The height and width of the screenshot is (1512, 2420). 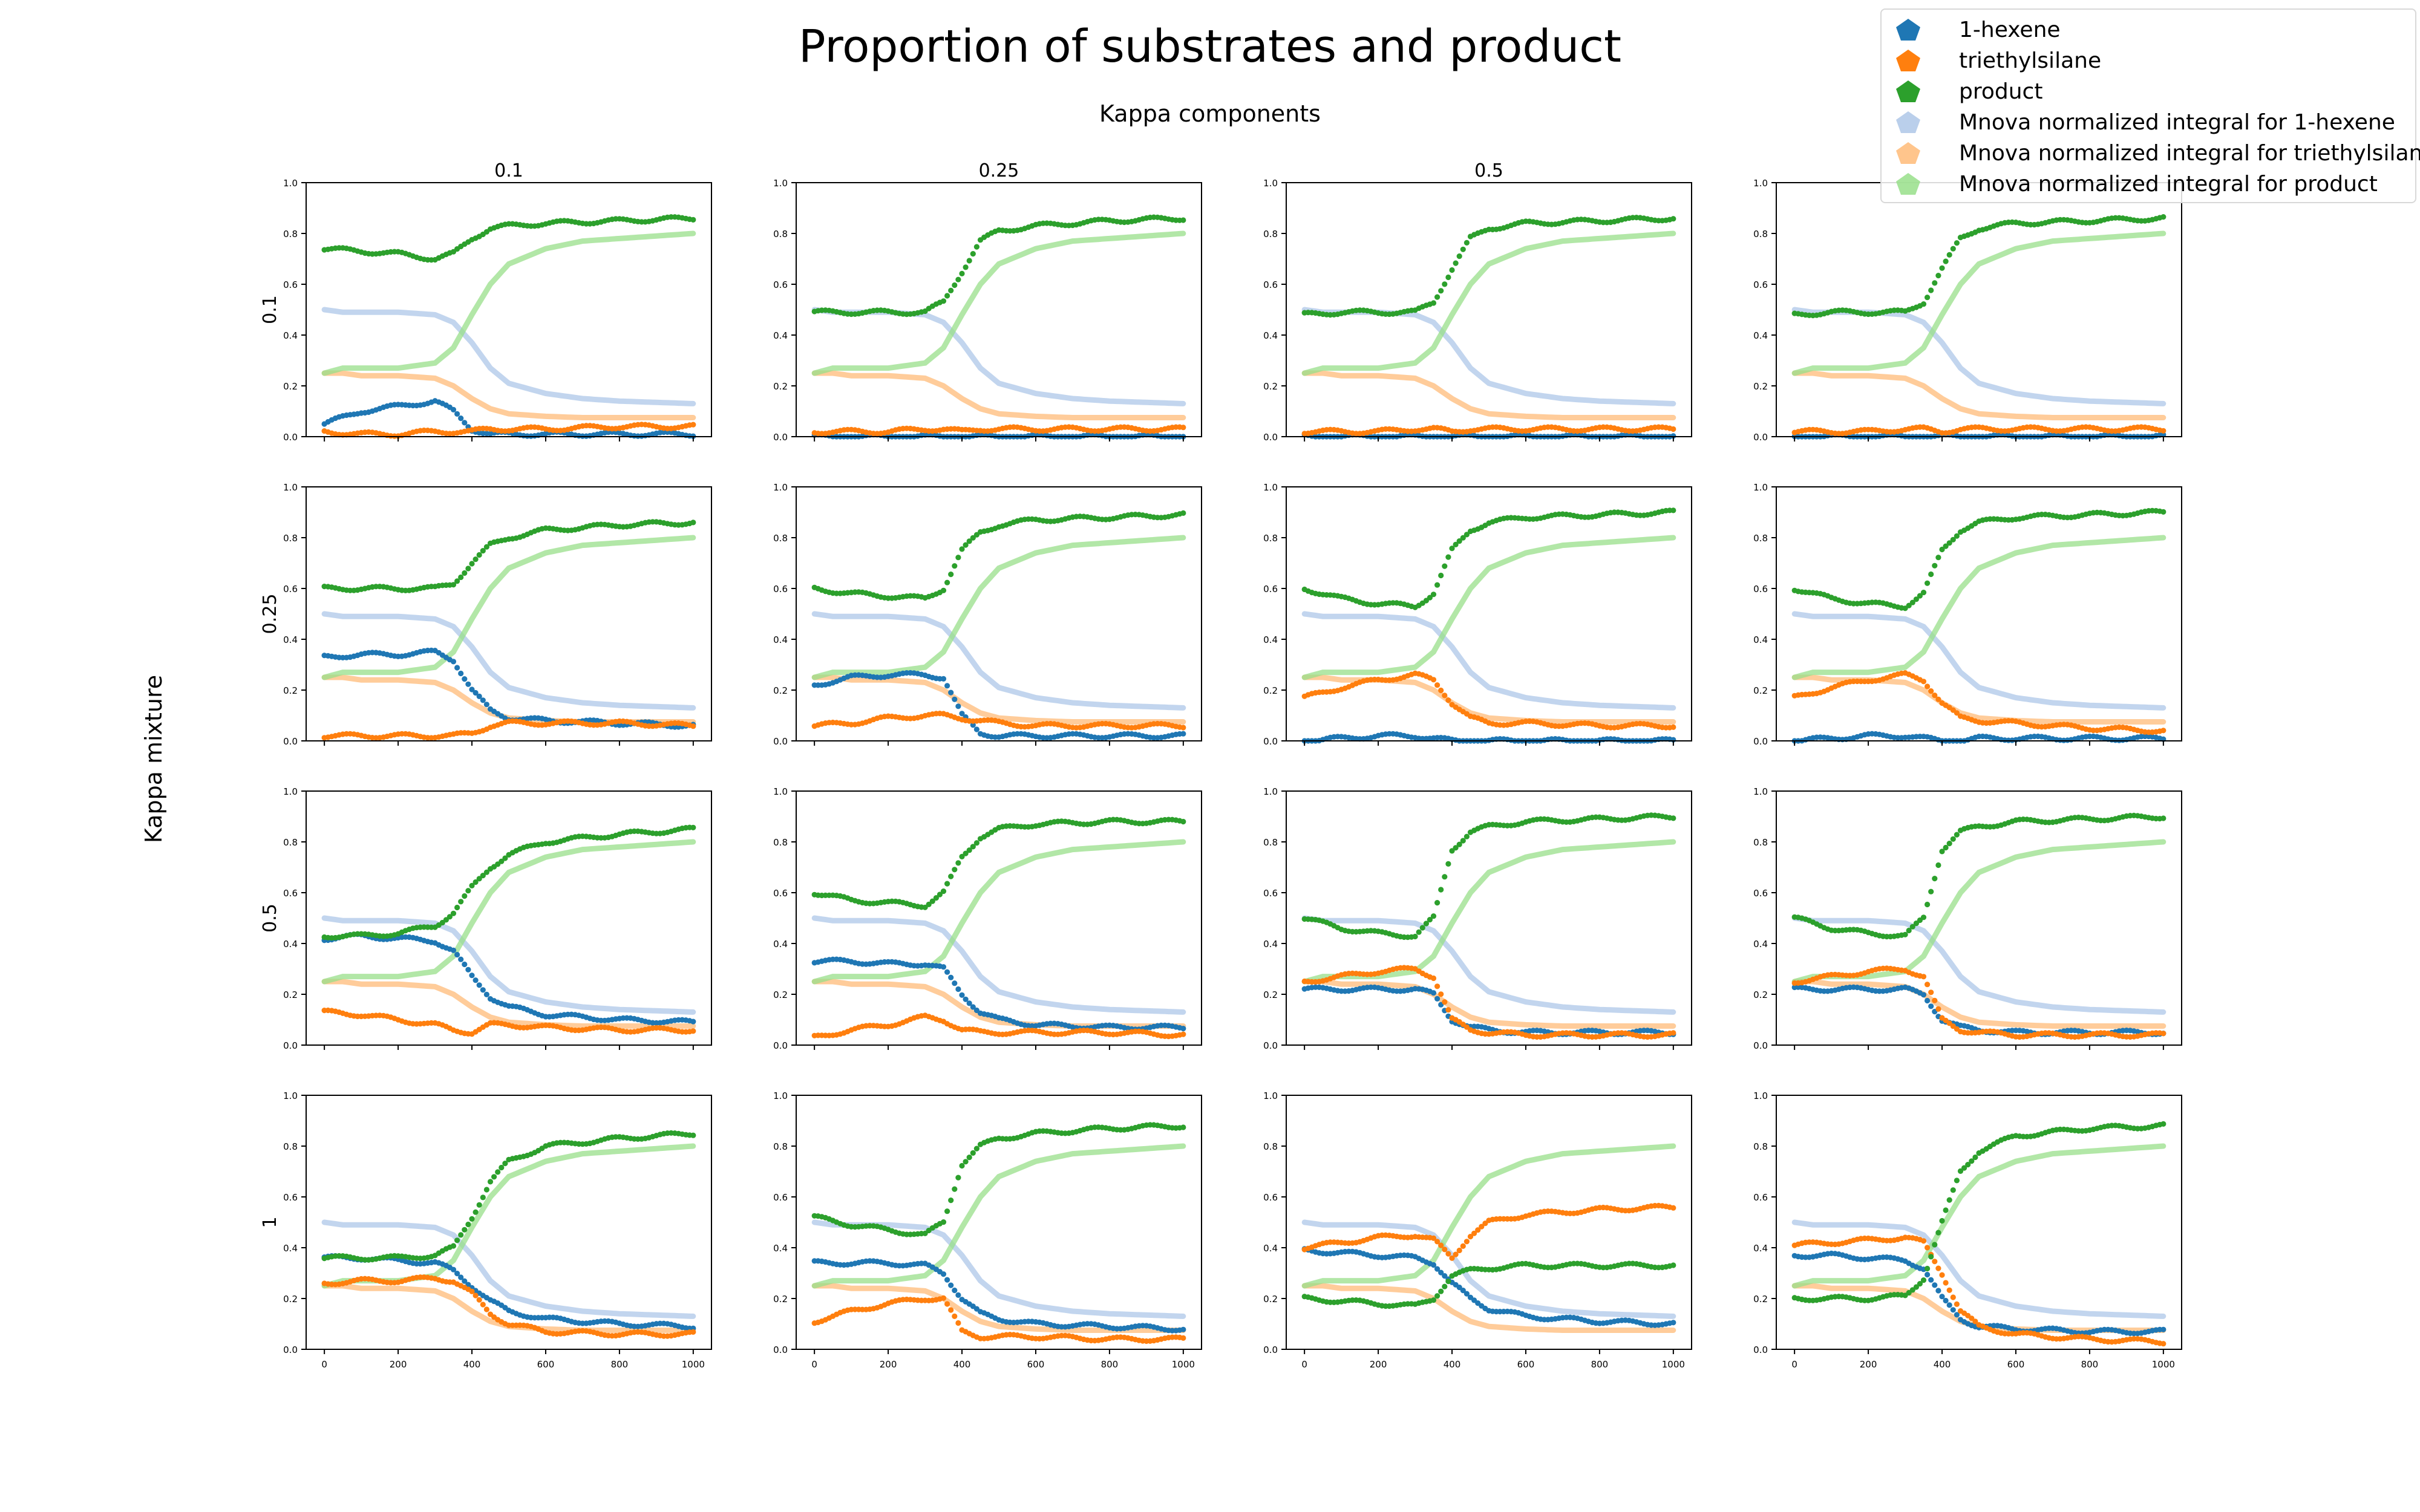 What do you see at coordinates (1036, 1364) in the screenshot?
I see `x-tick-label: 600` at bounding box center [1036, 1364].